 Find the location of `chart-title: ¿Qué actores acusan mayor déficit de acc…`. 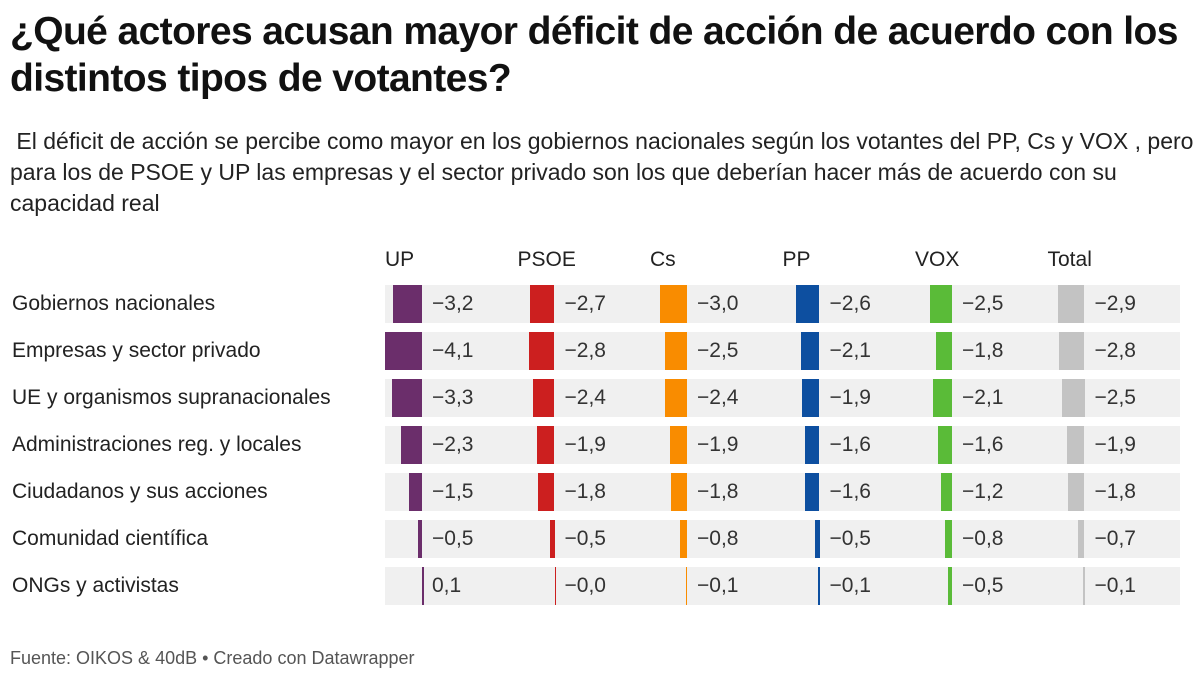

chart-title: ¿Qué actores acusan mayor déficit de acc… is located at coordinates (594, 55).